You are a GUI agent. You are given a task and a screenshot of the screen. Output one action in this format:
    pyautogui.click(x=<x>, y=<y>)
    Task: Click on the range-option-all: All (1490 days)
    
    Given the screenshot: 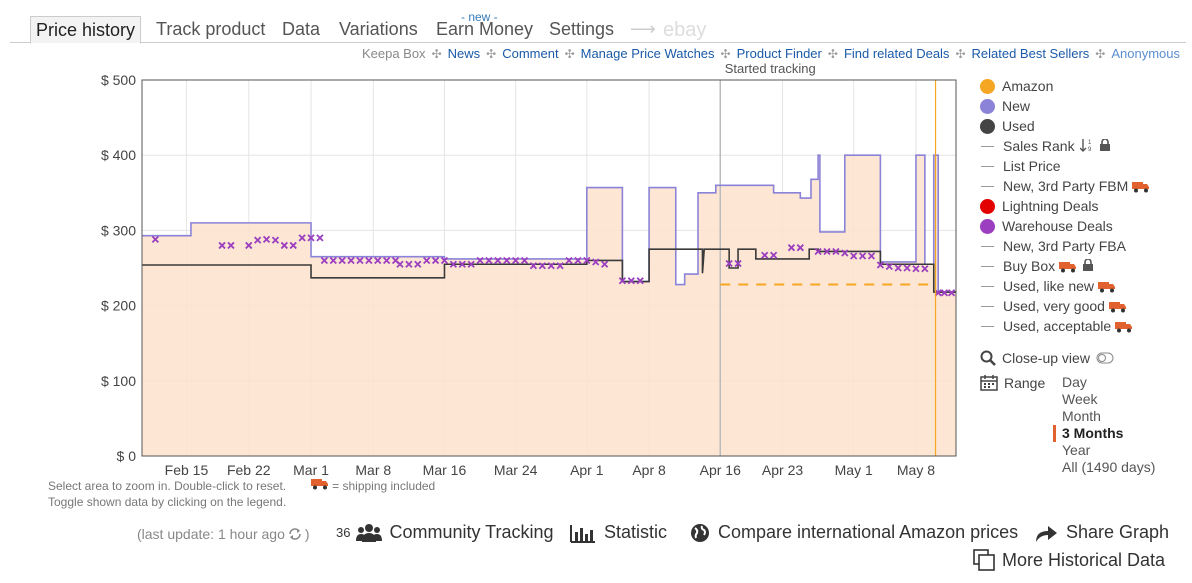 What is the action you would take?
    pyautogui.click(x=1109, y=467)
    